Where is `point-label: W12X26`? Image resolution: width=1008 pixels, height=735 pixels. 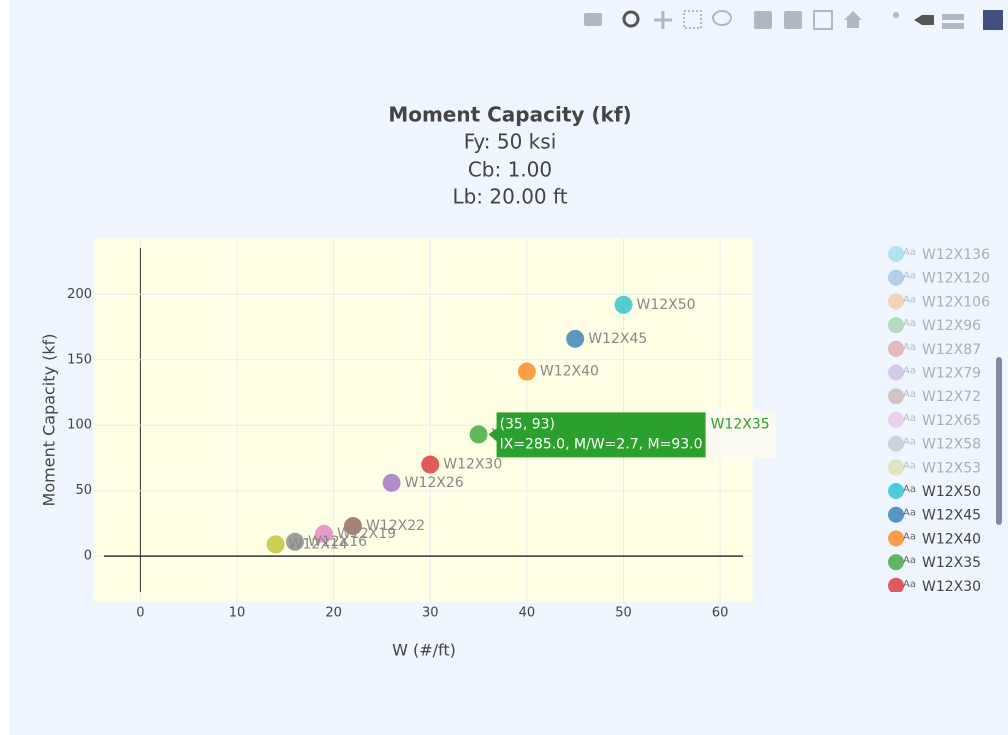
point-label: W12X26 is located at coordinates (434, 483).